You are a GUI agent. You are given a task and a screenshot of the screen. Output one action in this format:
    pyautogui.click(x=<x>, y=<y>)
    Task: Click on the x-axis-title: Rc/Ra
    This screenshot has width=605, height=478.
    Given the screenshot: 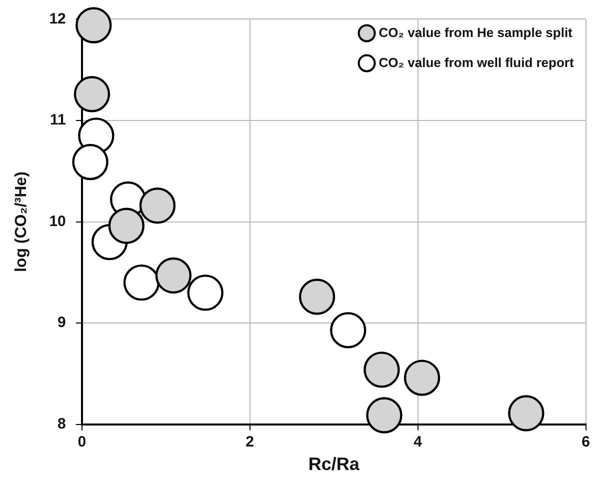 What is the action you would take?
    pyautogui.click(x=334, y=464)
    